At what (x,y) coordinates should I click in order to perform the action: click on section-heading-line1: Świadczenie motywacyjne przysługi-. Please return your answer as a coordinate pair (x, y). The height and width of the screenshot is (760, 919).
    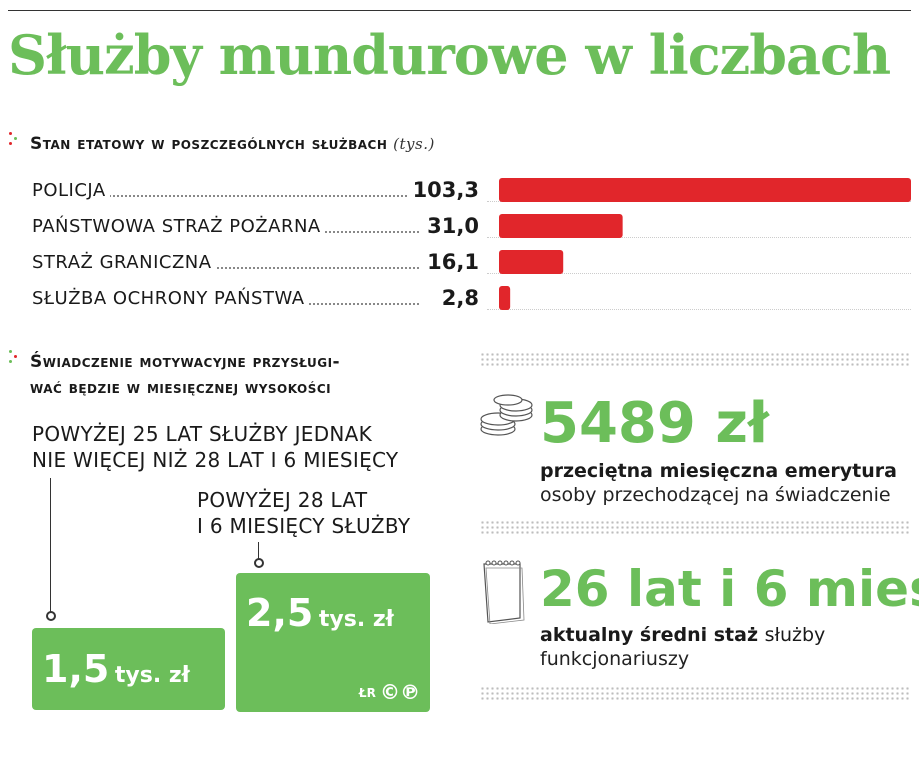
    Looking at the image, I should click on (185, 362).